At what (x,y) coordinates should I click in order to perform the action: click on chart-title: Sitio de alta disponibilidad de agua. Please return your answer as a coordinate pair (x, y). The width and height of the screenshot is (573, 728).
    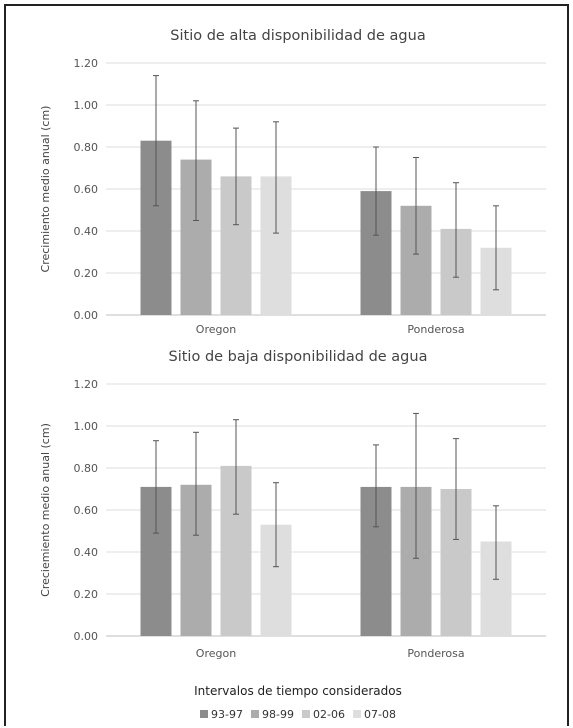
    Looking at the image, I should click on (297, 36).